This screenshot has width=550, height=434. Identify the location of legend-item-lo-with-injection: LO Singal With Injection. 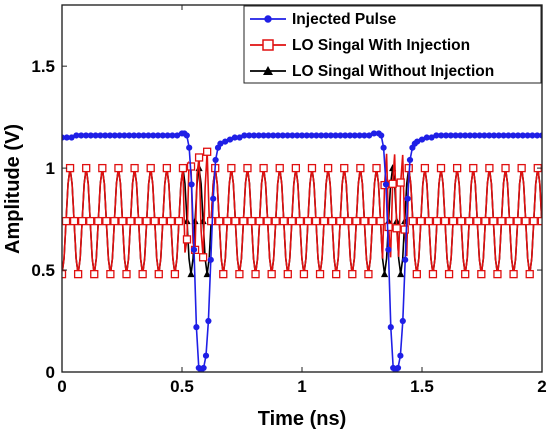
(360, 45).